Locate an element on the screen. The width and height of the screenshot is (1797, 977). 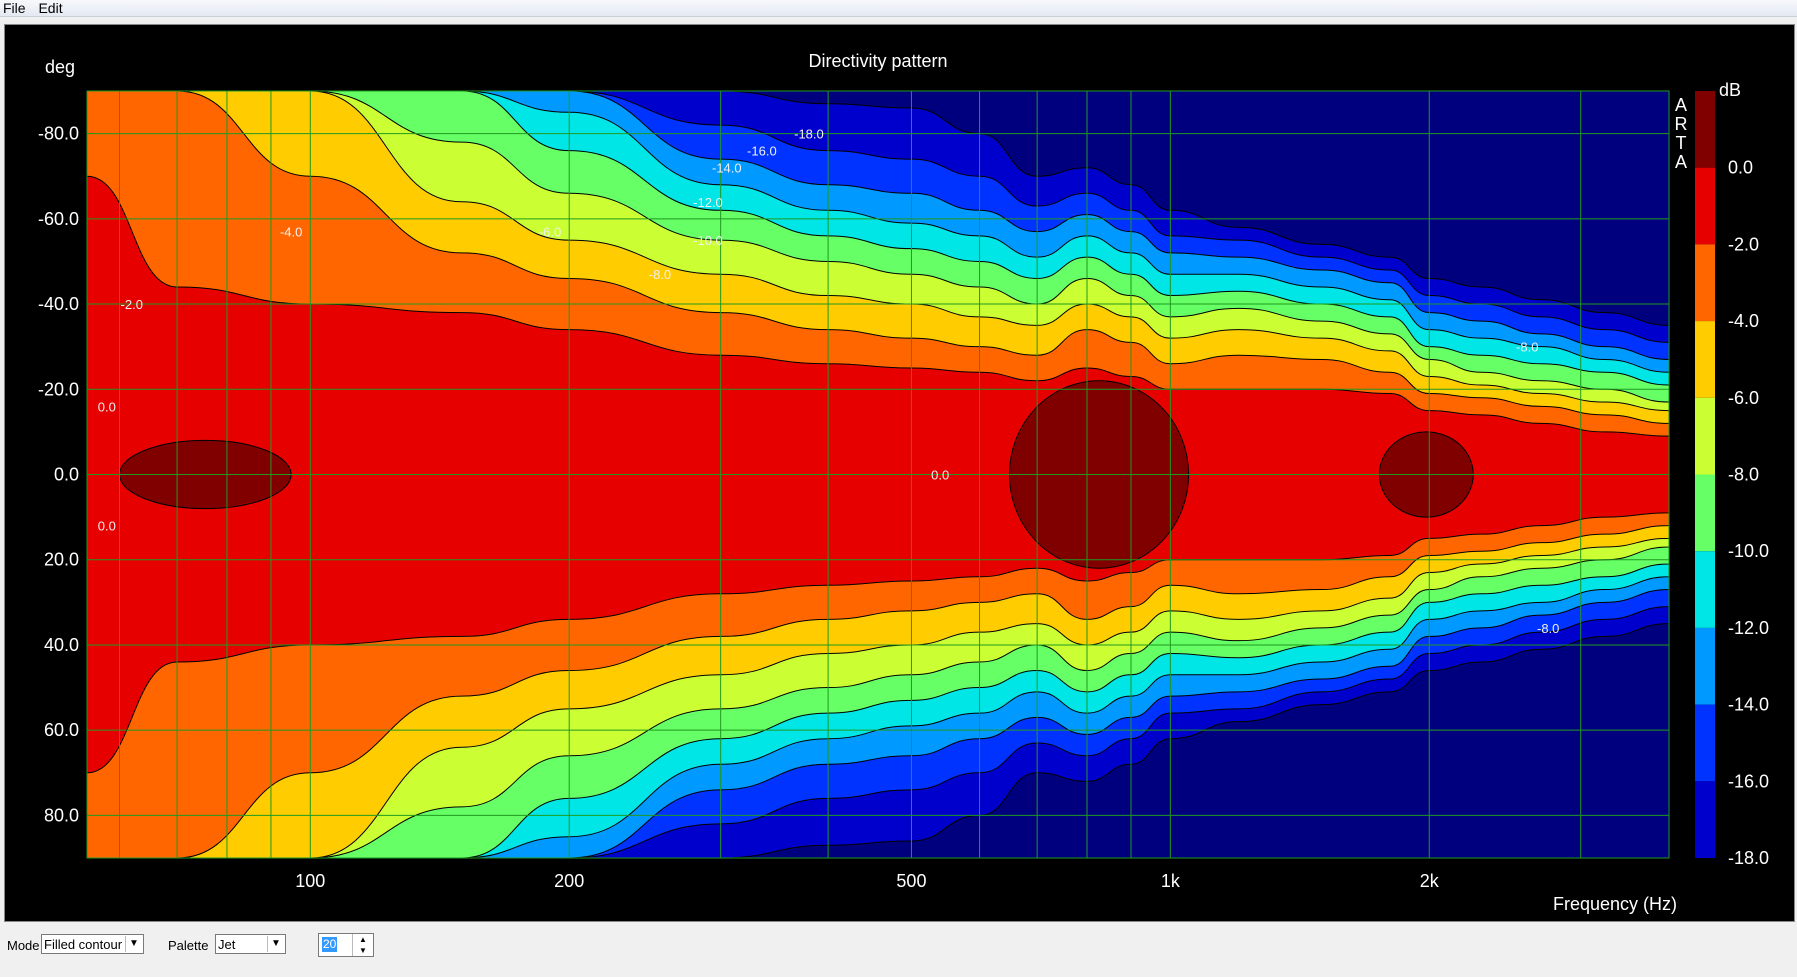
colorbar-tick-label: -4.0 is located at coordinates (1743, 321).